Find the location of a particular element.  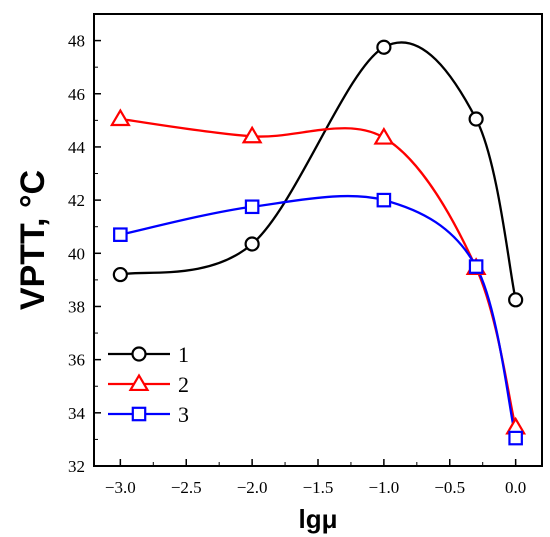

x-axis-label: lgμ is located at coordinates (317, 519).